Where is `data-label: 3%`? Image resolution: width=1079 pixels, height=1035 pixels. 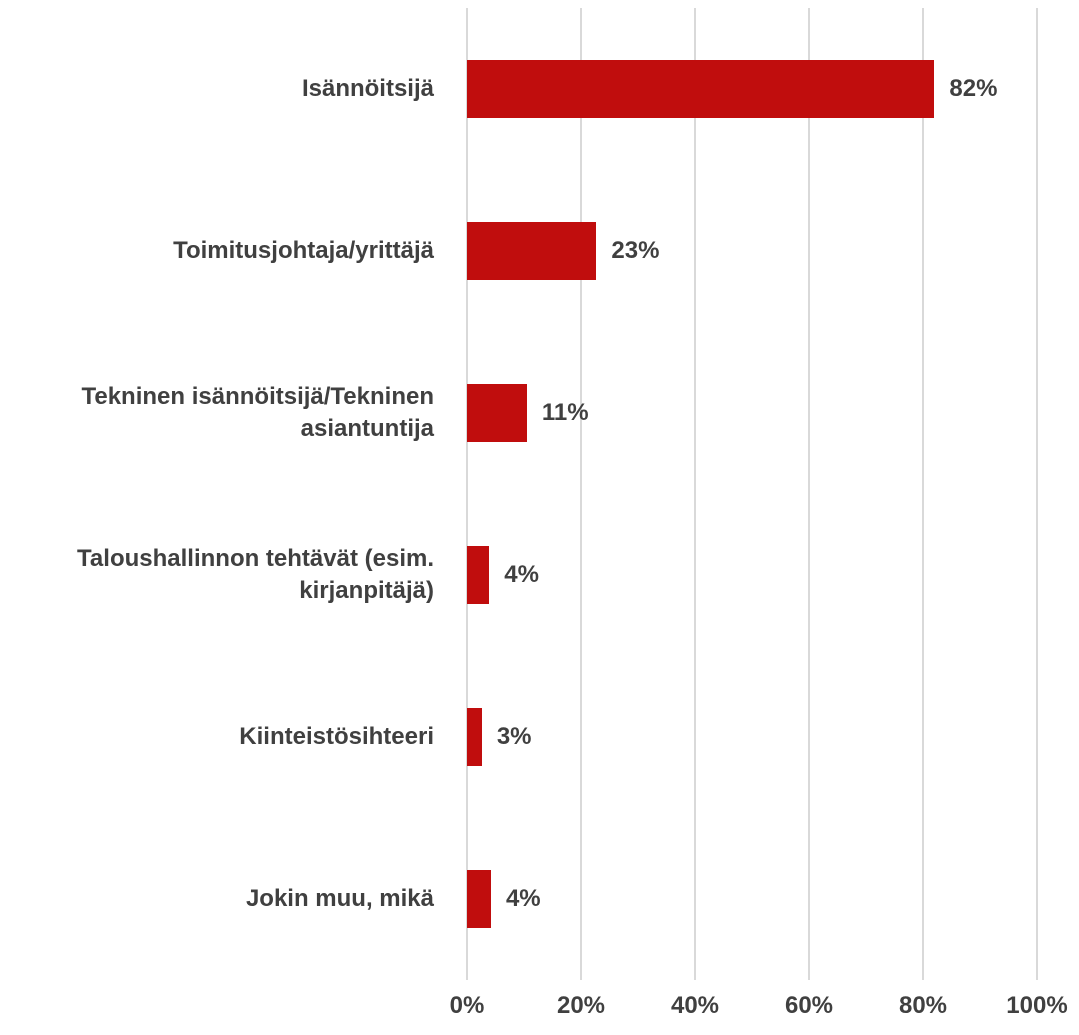
data-label: 3% is located at coordinates (514, 736).